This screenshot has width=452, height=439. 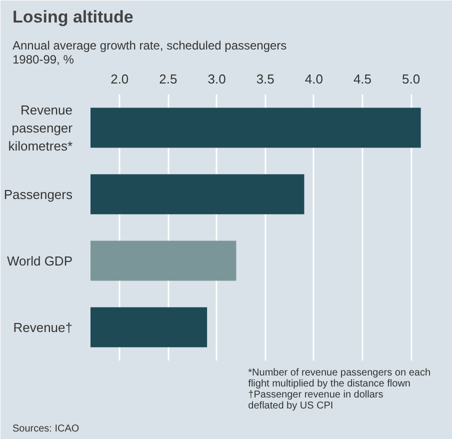 What do you see at coordinates (43, 327) in the screenshot?
I see `y-tick-label: Revenue†` at bounding box center [43, 327].